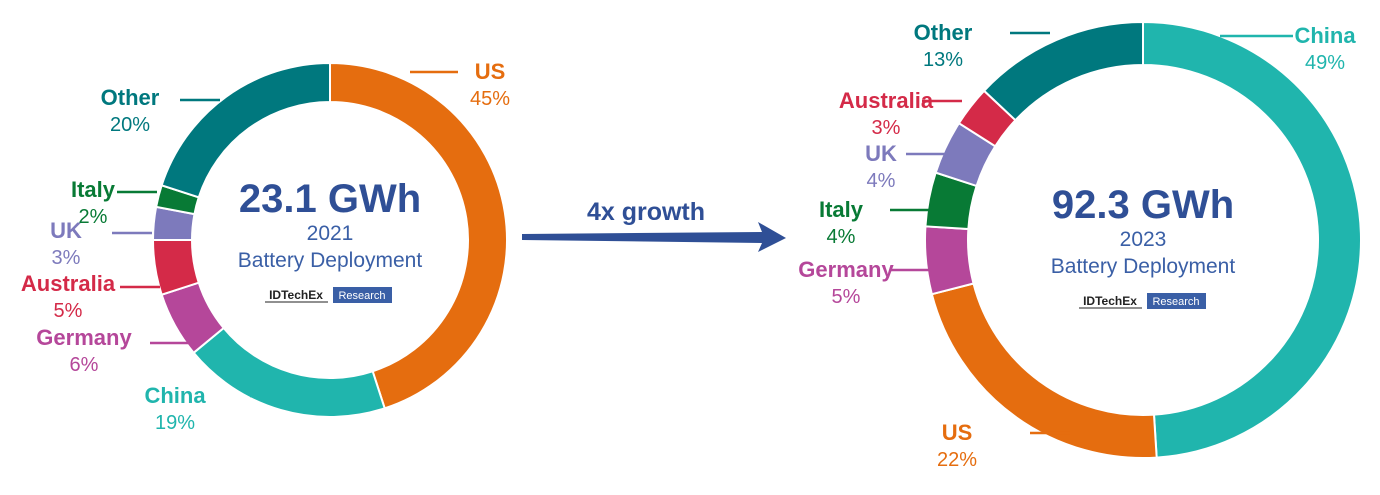  What do you see at coordinates (949, 260) in the screenshot?
I see `slice-germany` at bounding box center [949, 260].